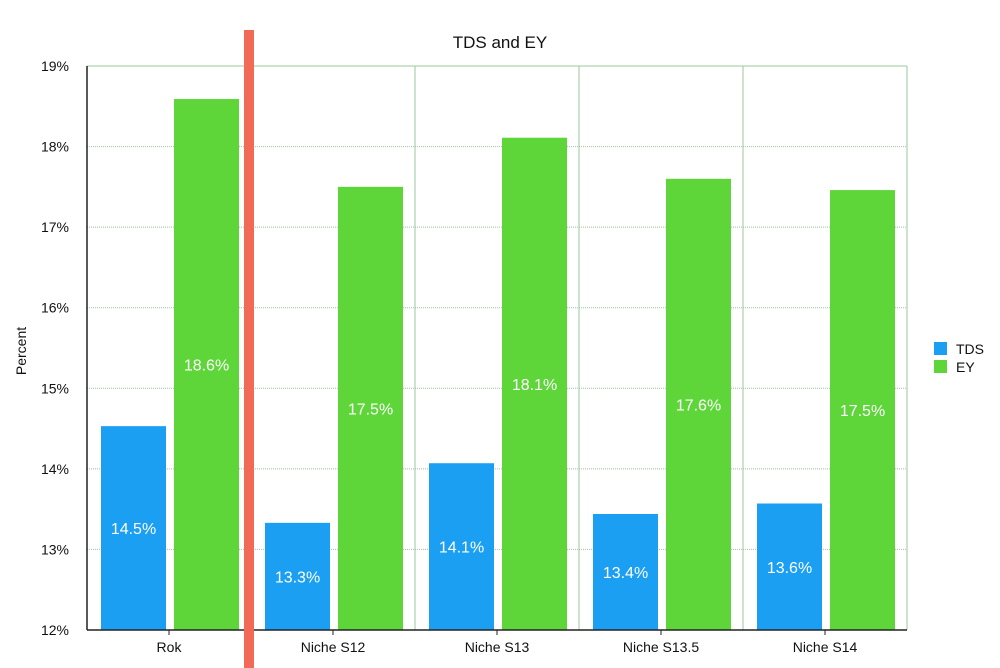 Image resolution: width=1000 pixels, height=668 pixels. What do you see at coordinates (55, 549) in the screenshot?
I see `y-tick-label: 13%` at bounding box center [55, 549].